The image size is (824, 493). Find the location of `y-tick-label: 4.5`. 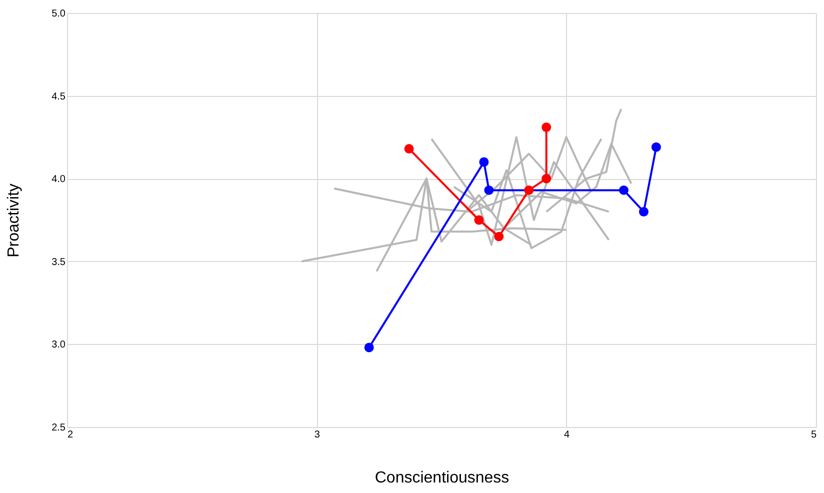

y-tick-label: 4.5 is located at coordinates (59, 96).